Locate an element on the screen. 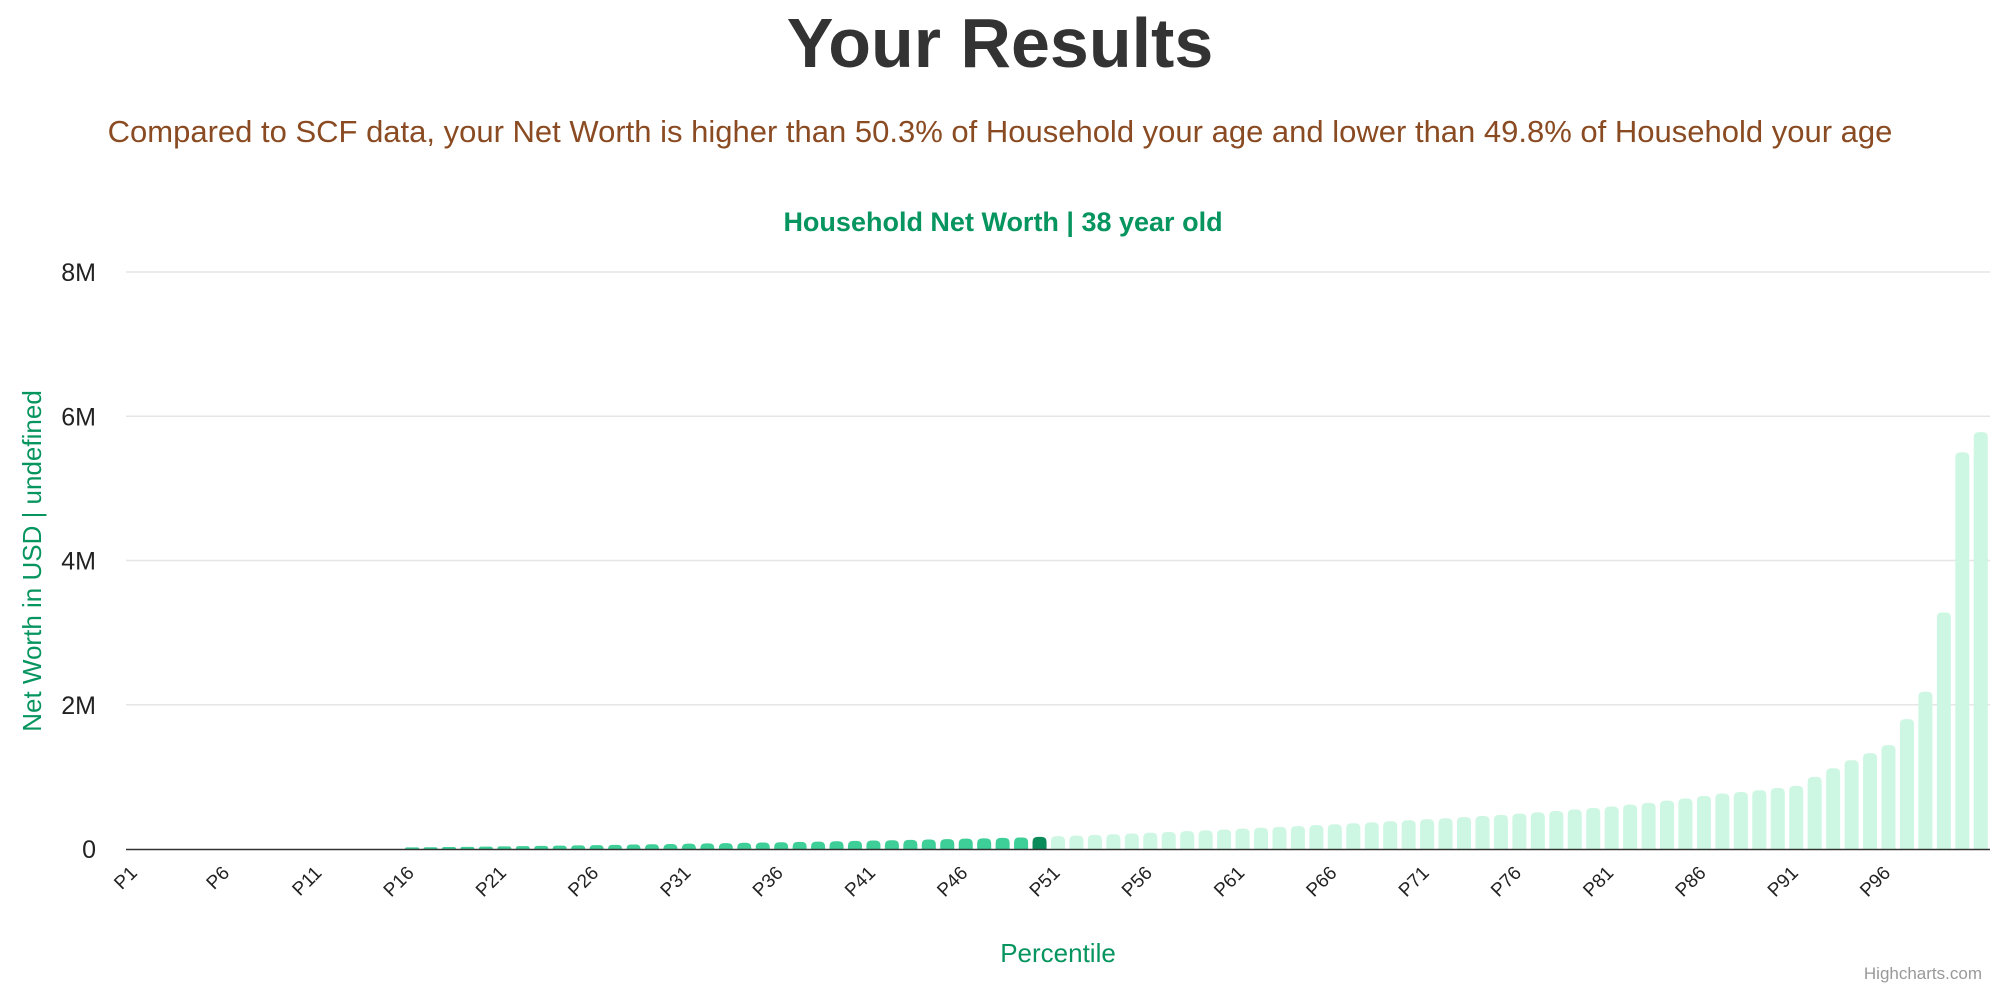 This screenshot has width=2000, height=990. x-tick-label: P1 is located at coordinates (125, 878).